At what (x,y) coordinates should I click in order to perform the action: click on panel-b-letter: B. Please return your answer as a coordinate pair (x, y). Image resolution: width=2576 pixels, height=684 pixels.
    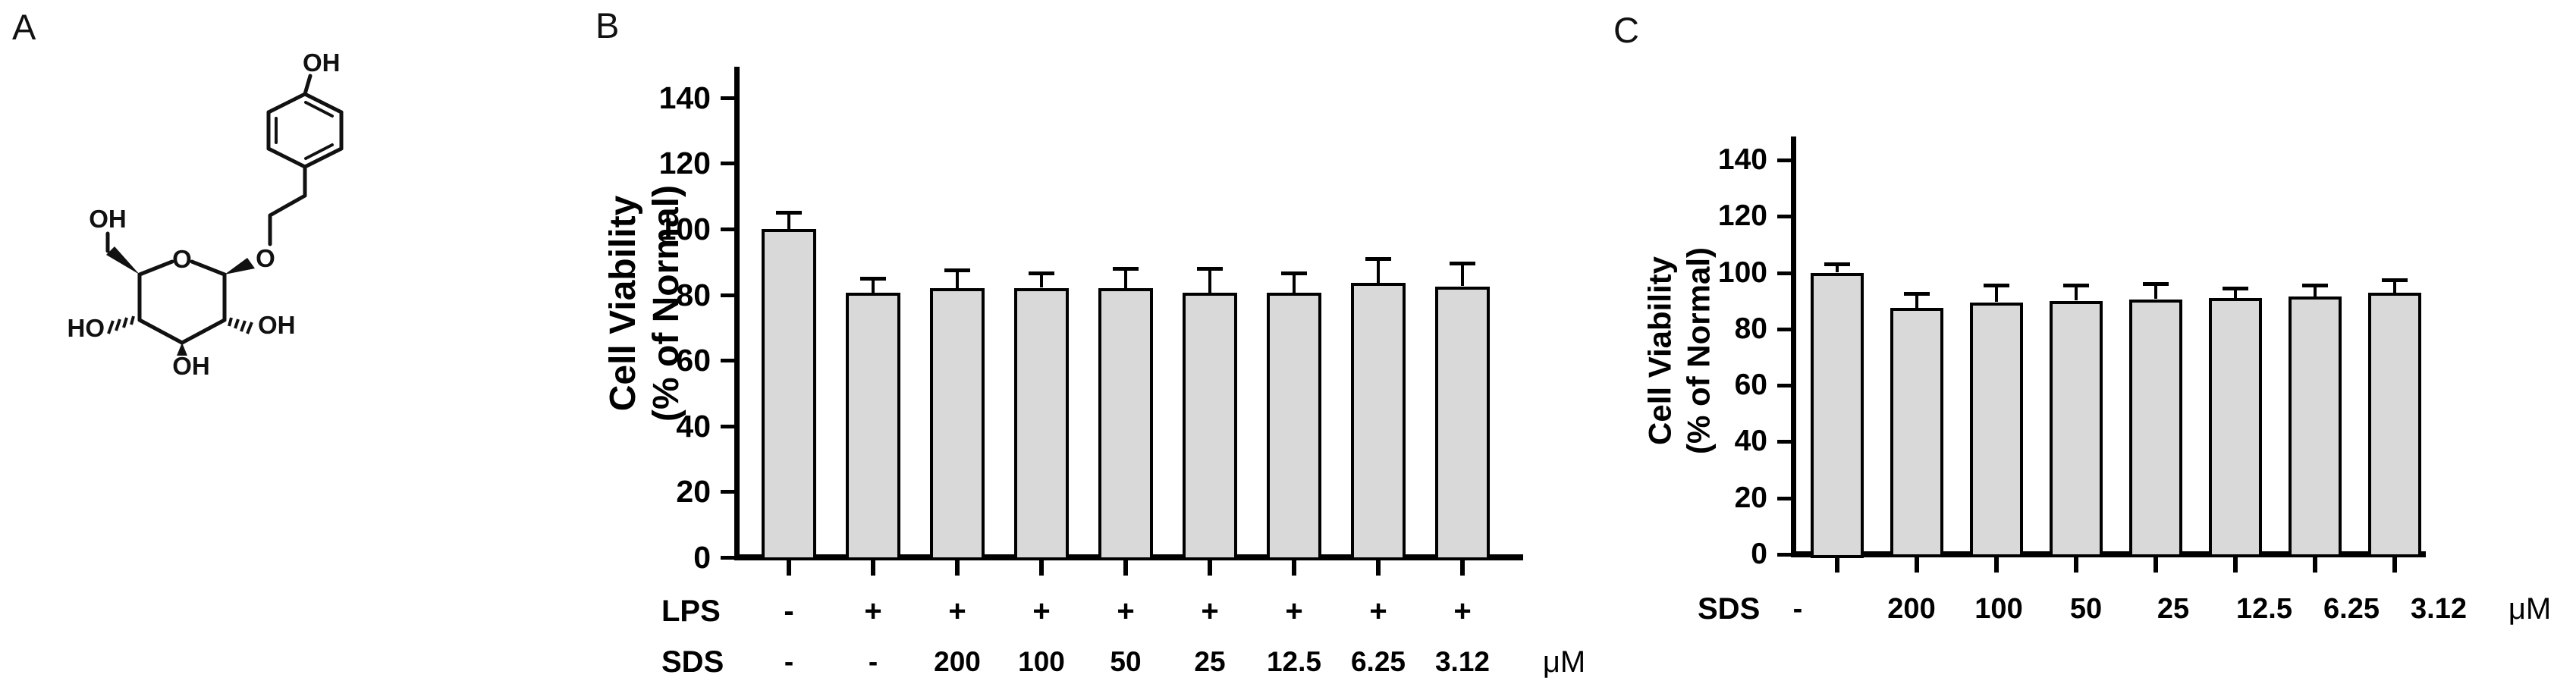
    Looking at the image, I should click on (607, 25).